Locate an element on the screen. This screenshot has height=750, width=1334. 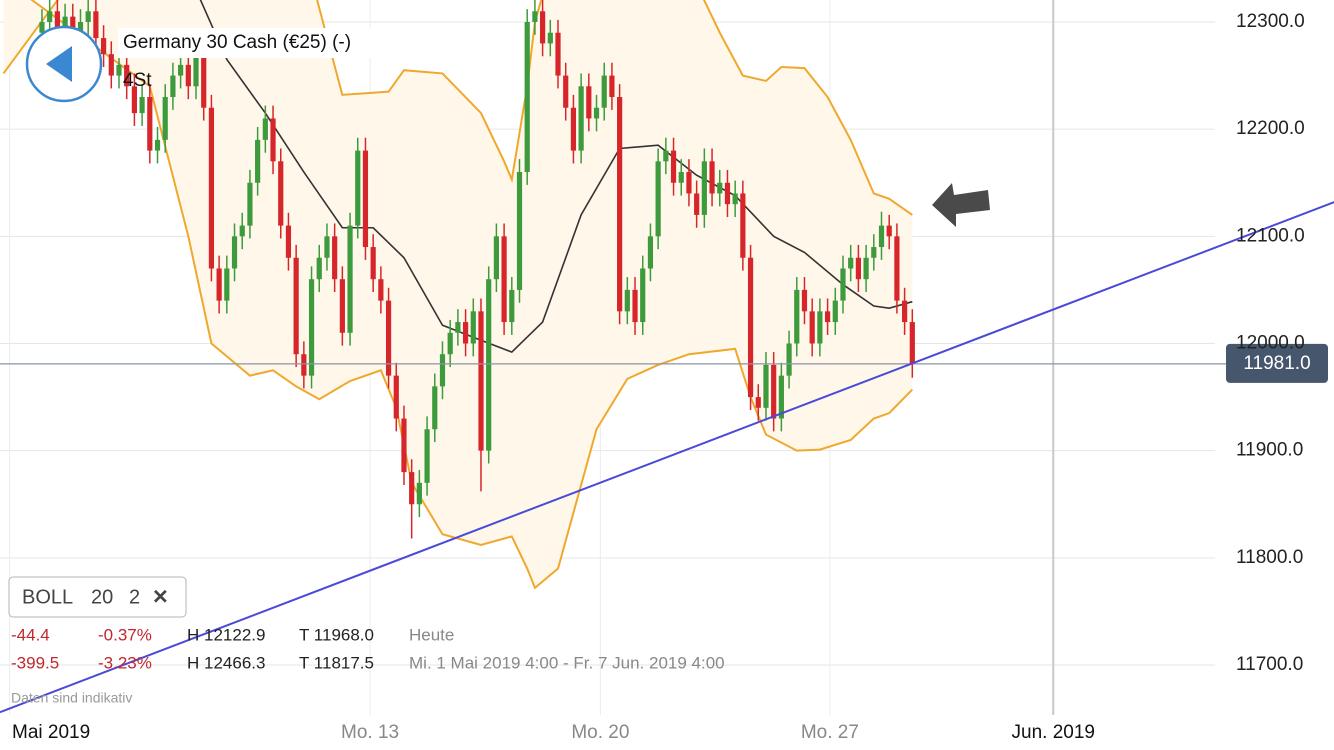
x-tick-label: Mo. 27 is located at coordinates (830, 732).